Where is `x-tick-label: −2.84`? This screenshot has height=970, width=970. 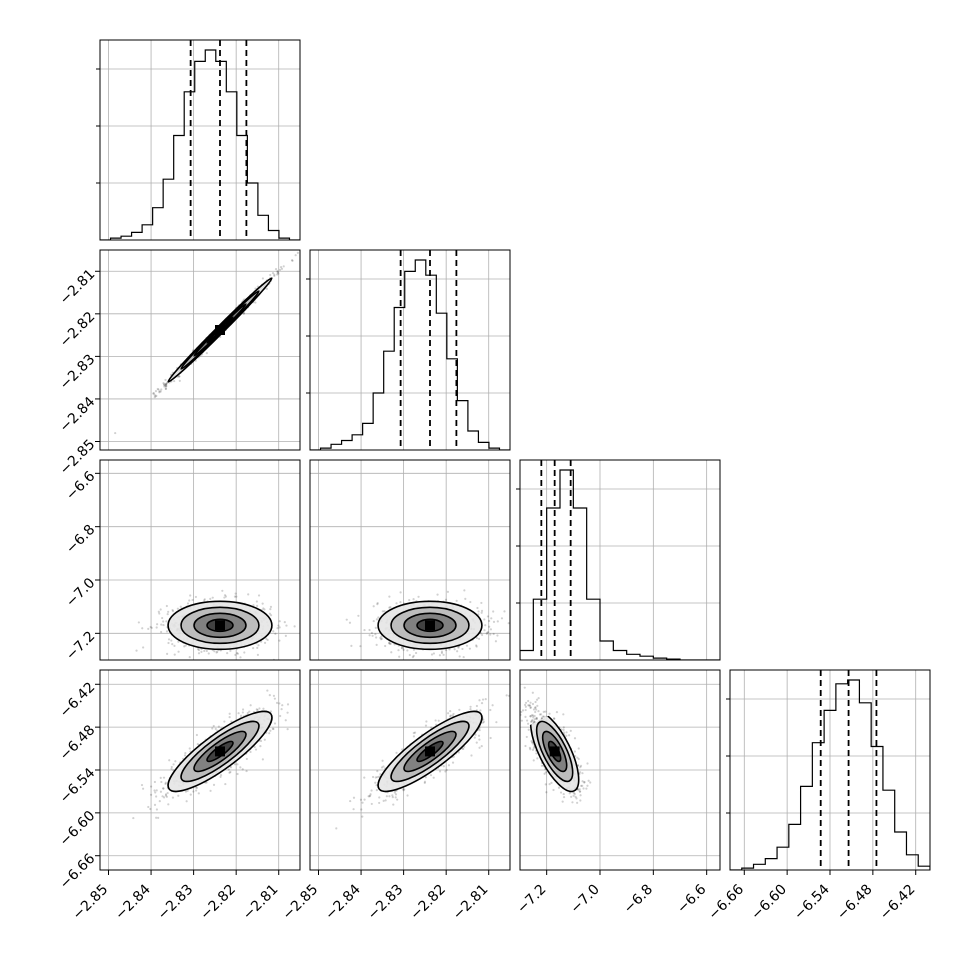 x-tick-label: −2.84 is located at coordinates (133, 902).